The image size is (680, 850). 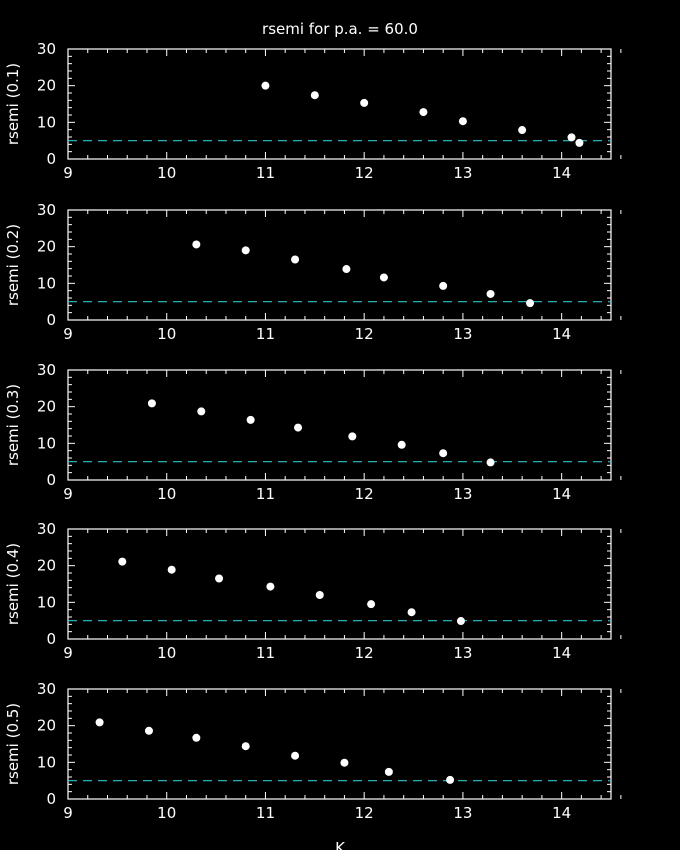 What do you see at coordinates (13, 584) in the screenshot?
I see `y-axis-label: rsemi (0.4)` at bounding box center [13, 584].